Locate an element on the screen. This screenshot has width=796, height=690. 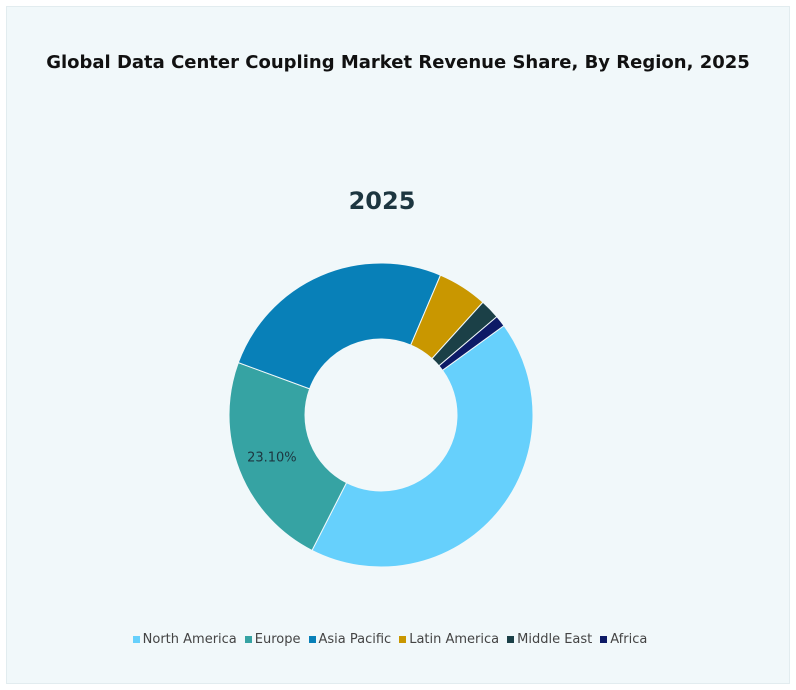
legend-item: North America is located at coordinates (184, 639).